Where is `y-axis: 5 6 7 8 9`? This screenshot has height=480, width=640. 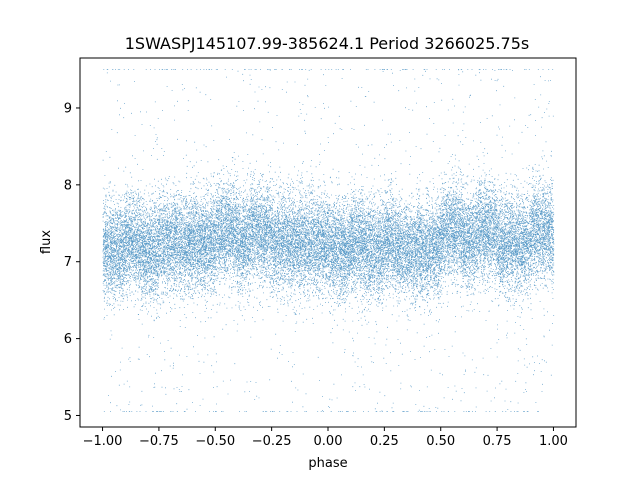 y-axis: 5 6 7 8 9 is located at coordinates (72, 262).